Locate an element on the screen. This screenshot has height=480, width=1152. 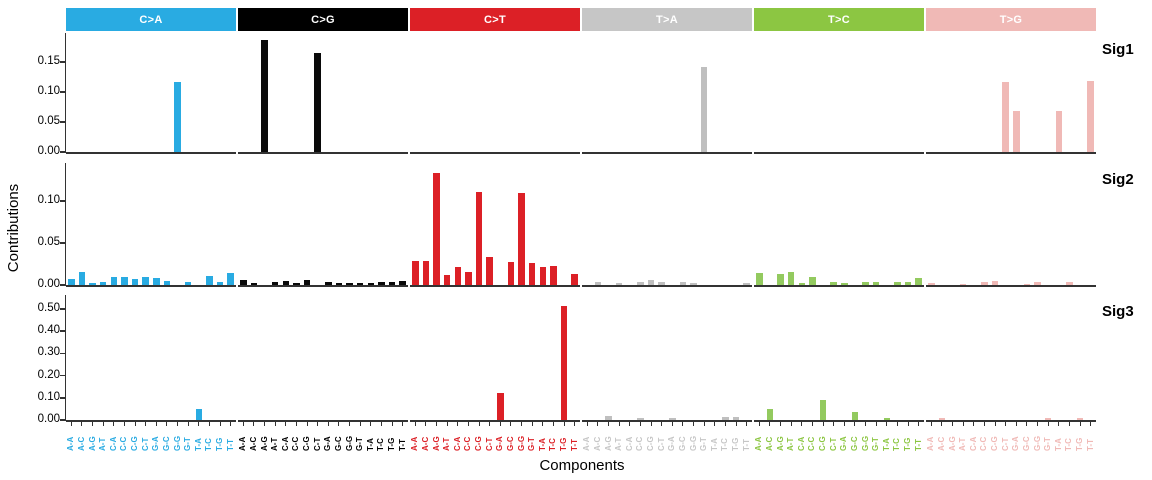
bar-sig3-t-a-t-g is located at coordinates (736, 418).